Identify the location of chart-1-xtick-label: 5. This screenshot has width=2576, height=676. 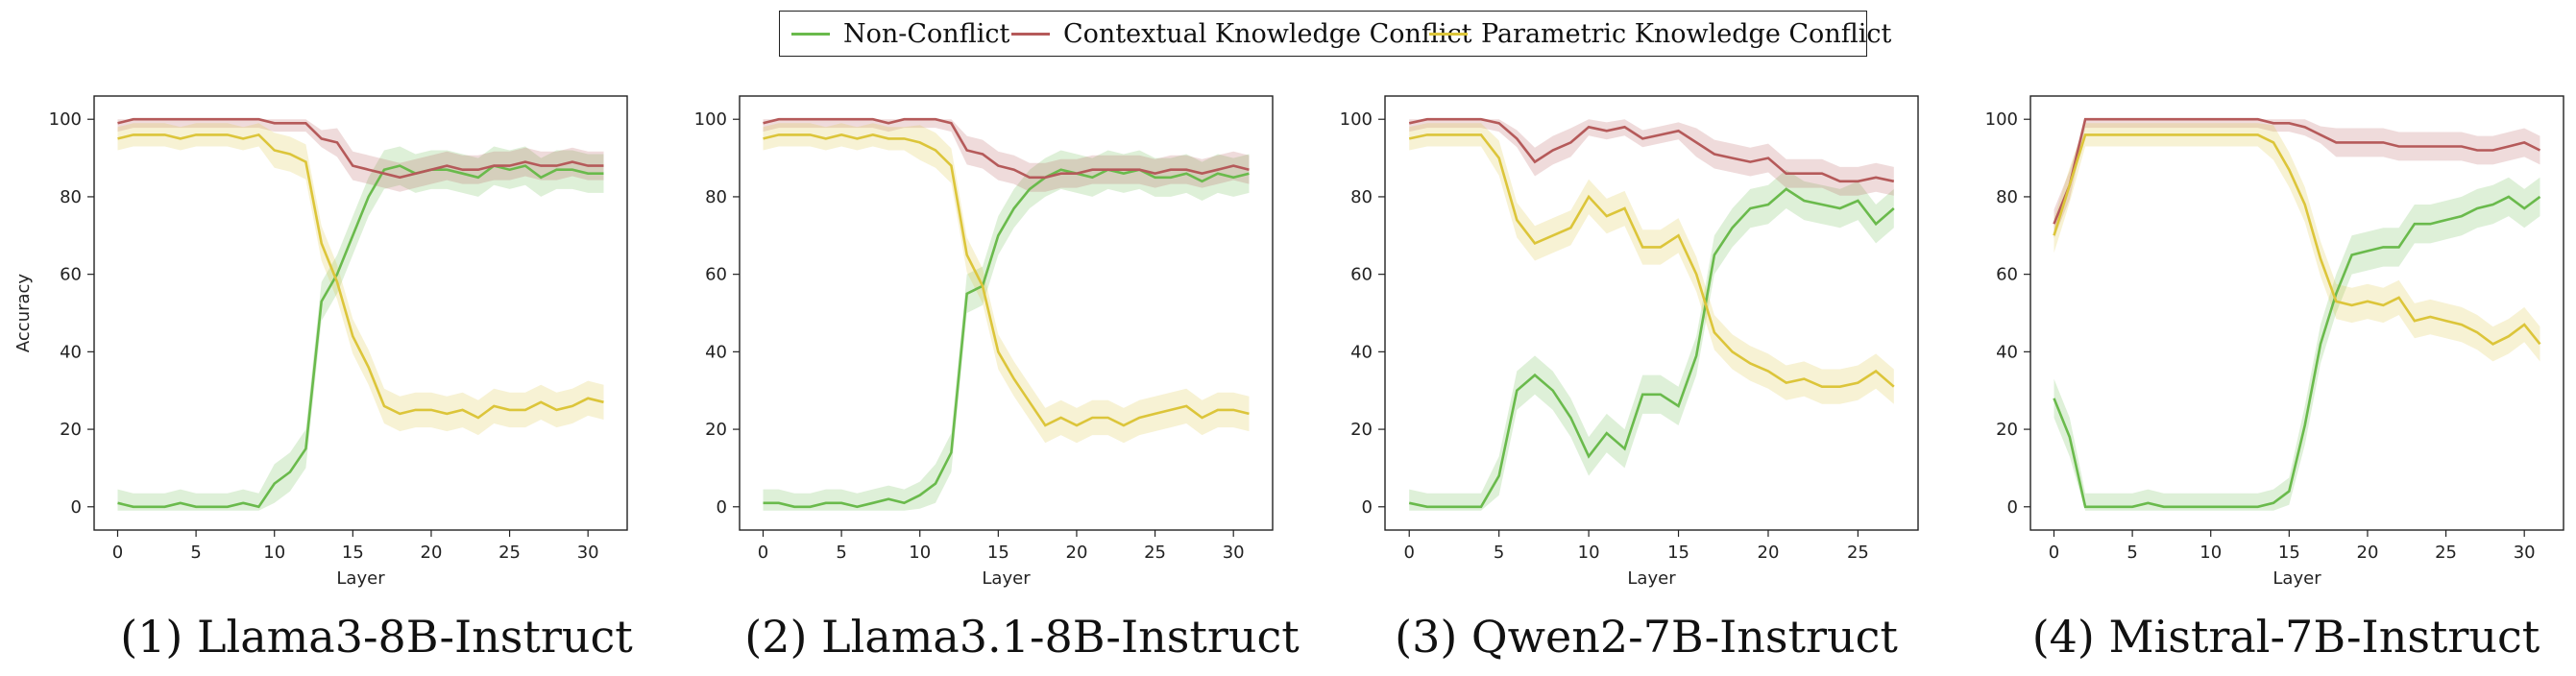
(195, 553).